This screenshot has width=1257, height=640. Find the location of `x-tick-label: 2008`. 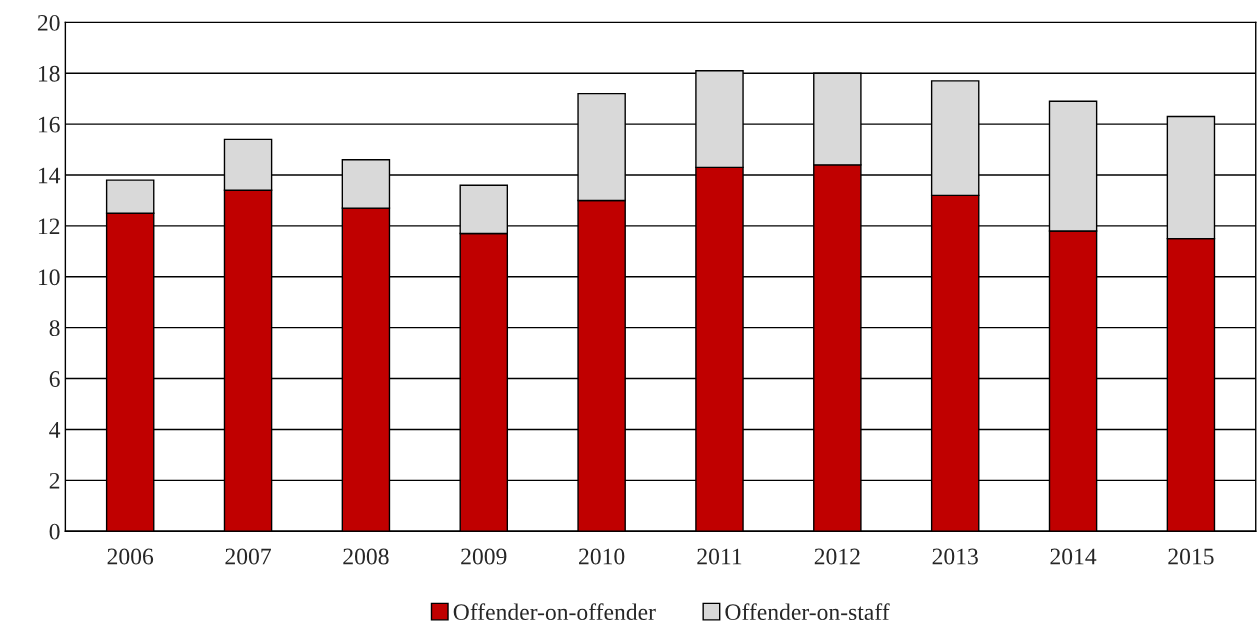

x-tick-label: 2008 is located at coordinates (366, 556).